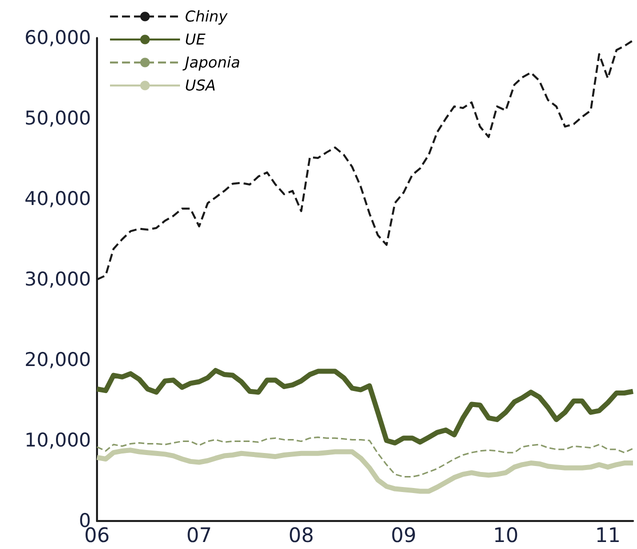 The width and height of the screenshot is (637, 549). What do you see at coordinates (195, 39) in the screenshot?
I see `legend-label: UE` at bounding box center [195, 39].